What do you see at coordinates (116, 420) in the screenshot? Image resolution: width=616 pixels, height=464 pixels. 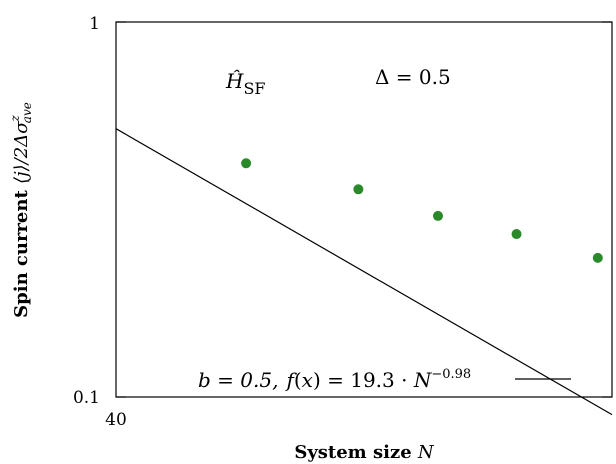 I see `x-tick-label-40: 40` at bounding box center [116, 420].